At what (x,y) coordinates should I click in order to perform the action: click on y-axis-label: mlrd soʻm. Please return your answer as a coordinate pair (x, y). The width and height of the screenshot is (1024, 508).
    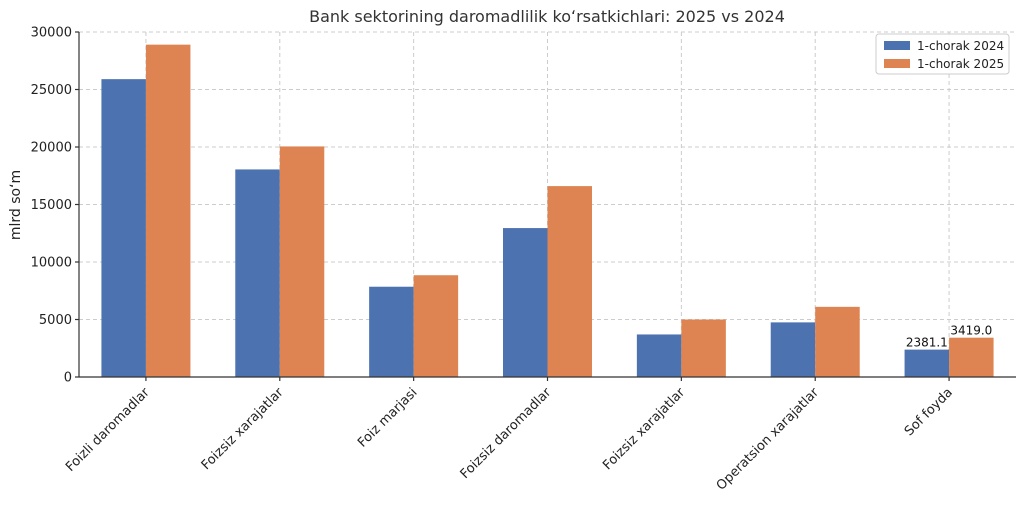
    Looking at the image, I should click on (16, 205).